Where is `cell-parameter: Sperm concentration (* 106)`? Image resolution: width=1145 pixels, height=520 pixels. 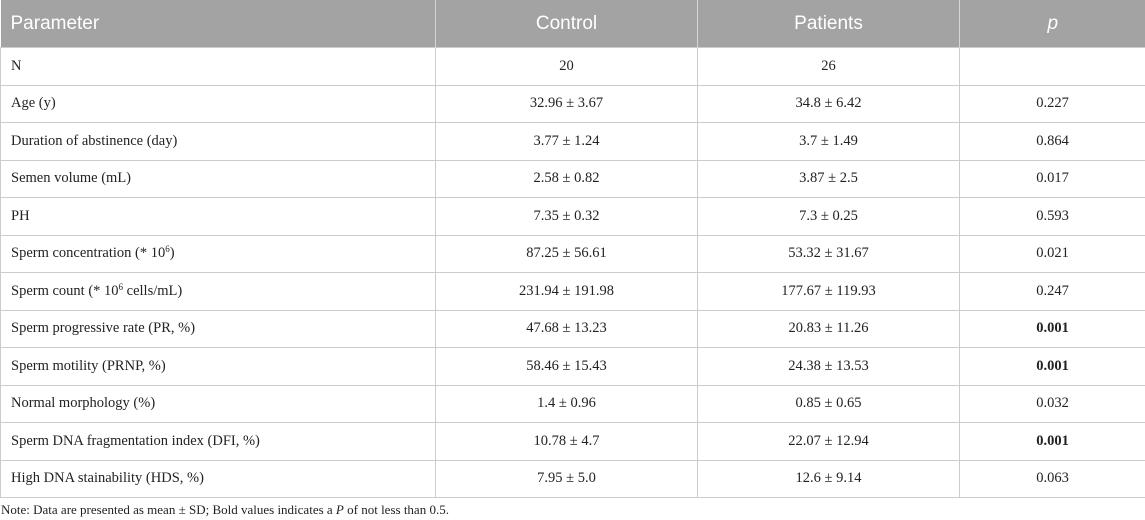
cell-parameter: Sperm concentration (* 106) is located at coordinates (218, 253).